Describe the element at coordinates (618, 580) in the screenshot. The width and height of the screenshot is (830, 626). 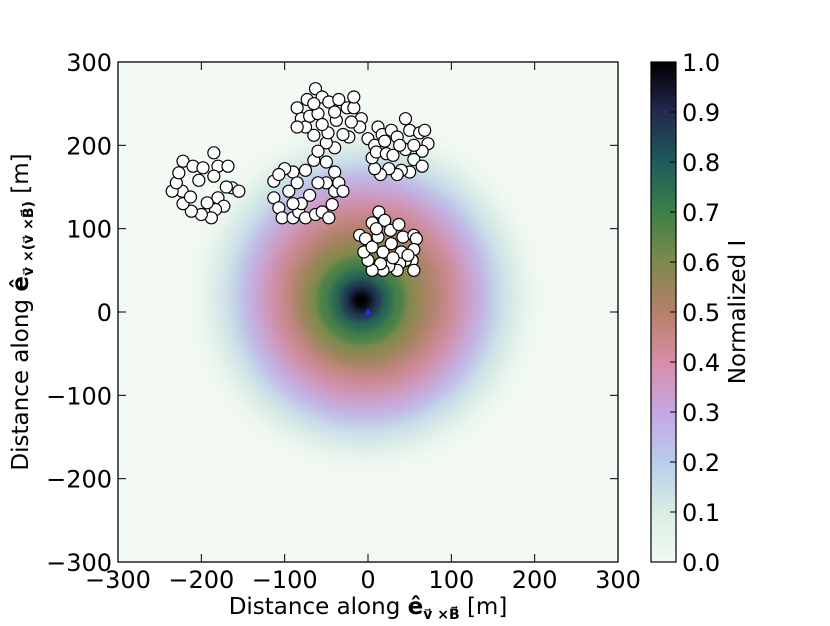
I see `x-tick-label: 300` at that location.